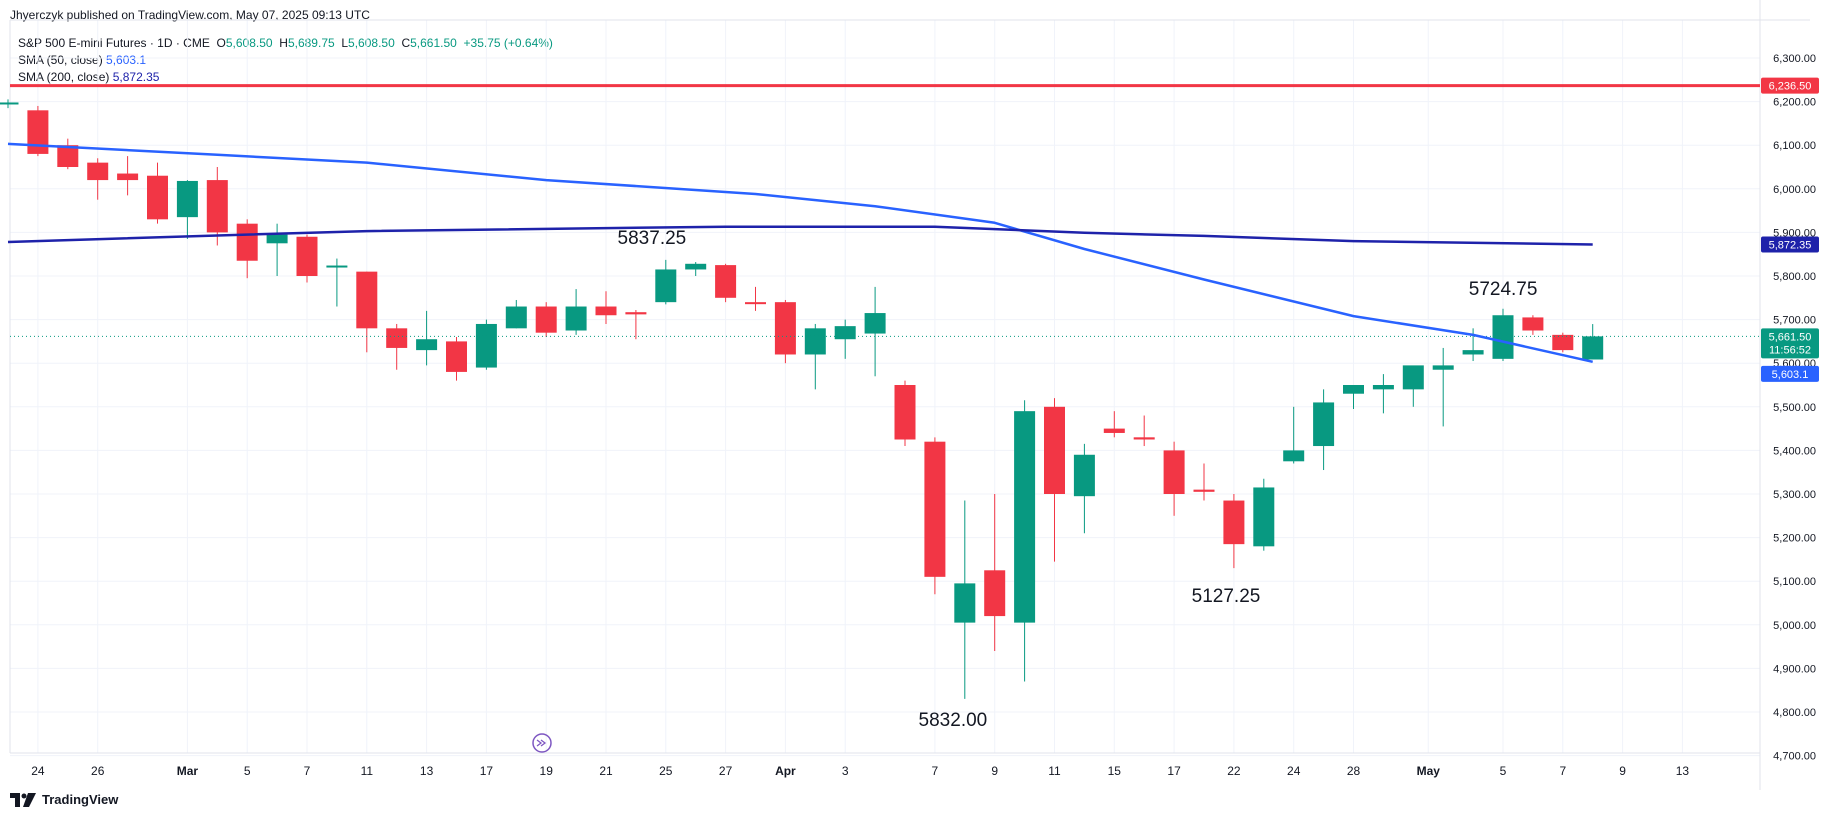 This screenshot has width=1835, height=819. Describe the element at coordinates (1234, 771) in the screenshot. I see `time-tick-label: 22` at that location.